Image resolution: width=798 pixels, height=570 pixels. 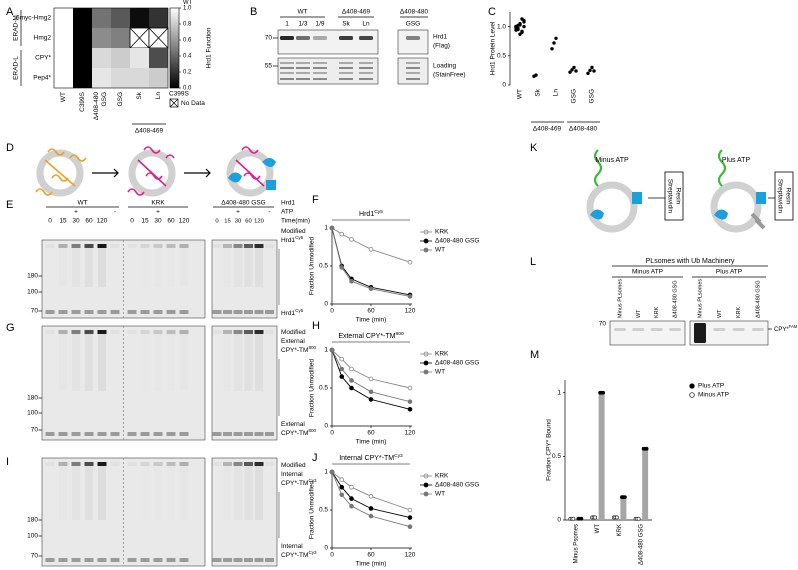 What do you see at coordinates (43, 58) in the screenshot?
I see `row-label: CPY*` at bounding box center [43, 58].